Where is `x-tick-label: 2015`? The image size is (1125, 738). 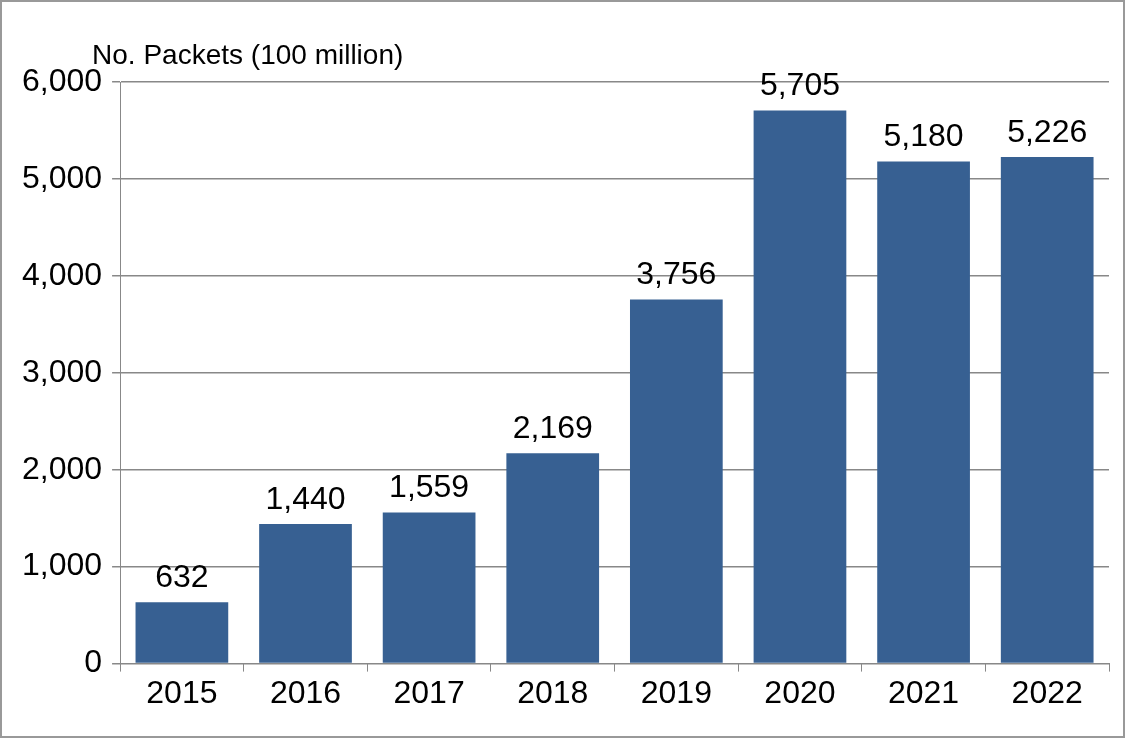 x-tick-label: 2015 is located at coordinates (182, 691).